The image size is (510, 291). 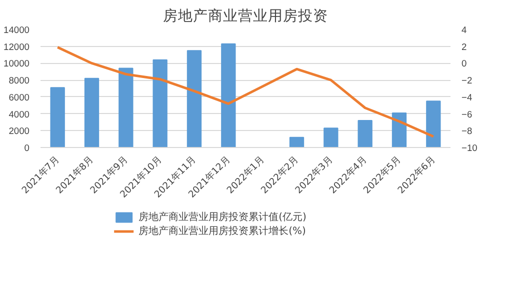 What do you see at coordinates (19, 81) in the screenshot?
I see `y-tick-label: 8000` at bounding box center [19, 81].